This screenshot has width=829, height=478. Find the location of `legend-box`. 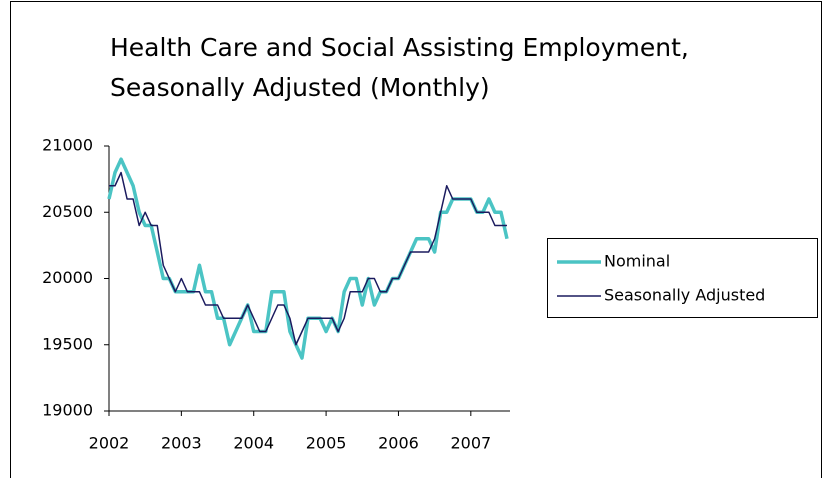

legend-box is located at coordinates (682, 278).